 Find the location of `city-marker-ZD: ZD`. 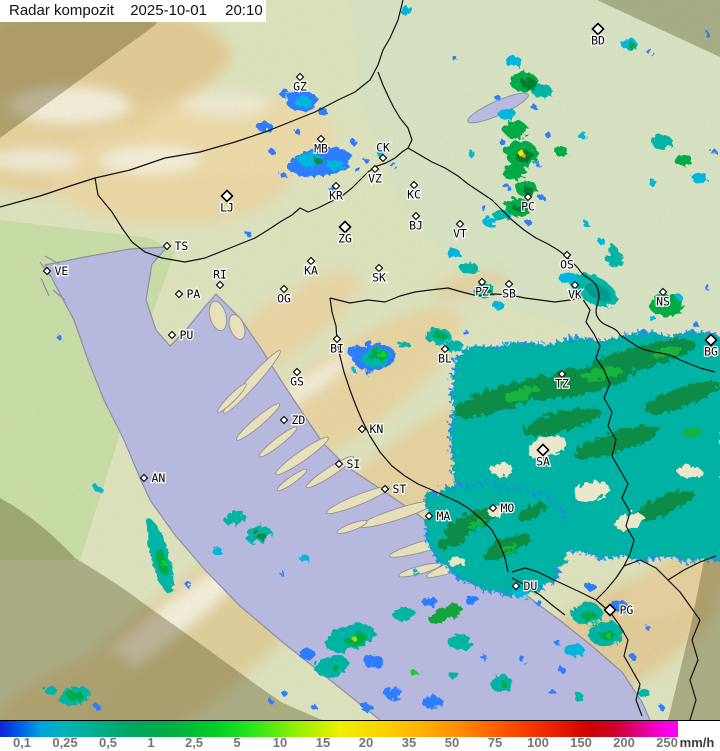

city-marker-ZD: ZD is located at coordinates (293, 420).